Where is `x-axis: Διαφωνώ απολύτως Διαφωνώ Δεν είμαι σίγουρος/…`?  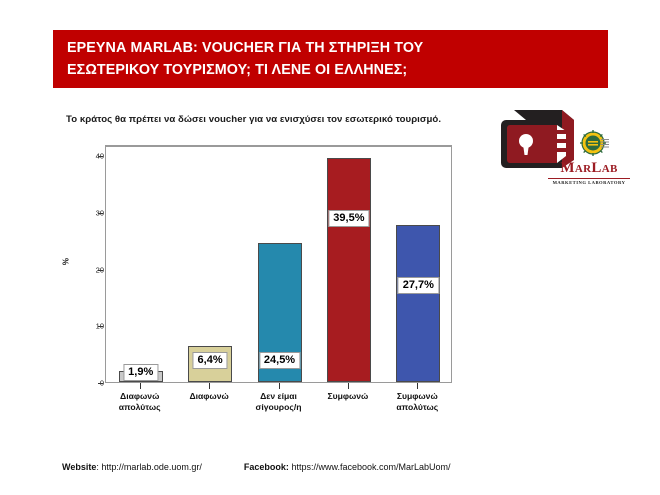
x-axis: Διαφωνώ απολύτως Διαφωνώ Δεν είμαι σίγουρος/… is located at coordinates (278, 408).